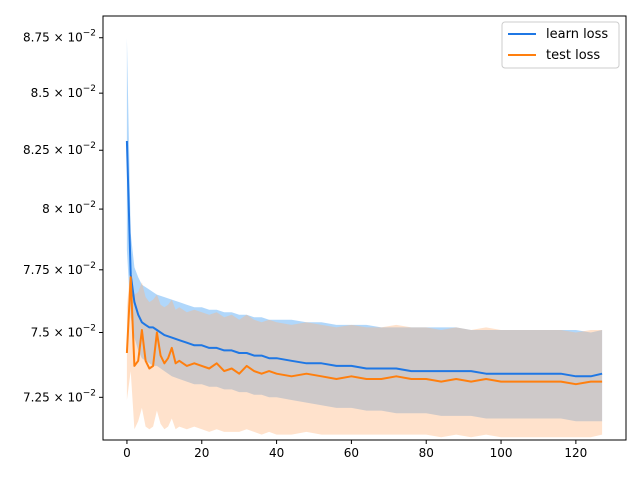 This screenshot has height=485, width=640. I want to click on x-tick-label: 40, so click(276, 453).